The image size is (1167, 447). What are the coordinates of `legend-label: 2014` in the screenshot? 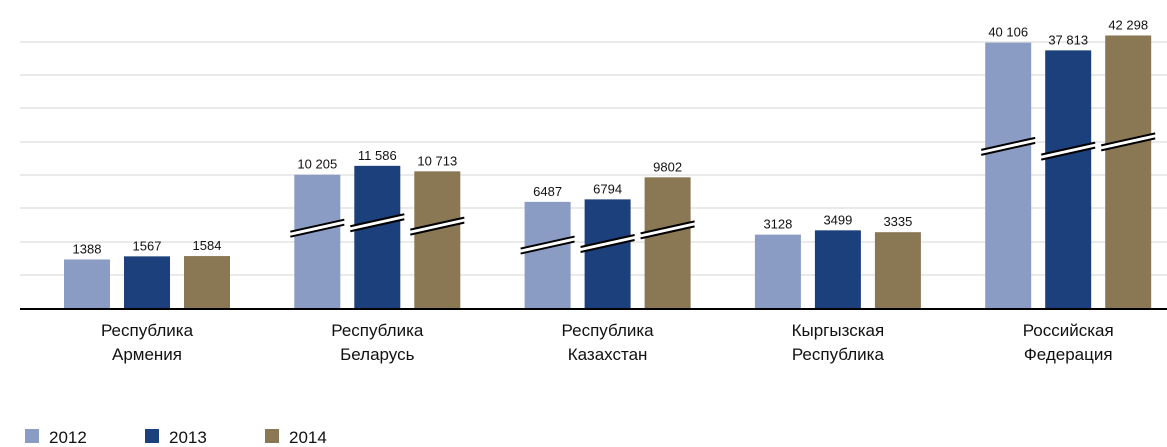 It's located at (308, 437).